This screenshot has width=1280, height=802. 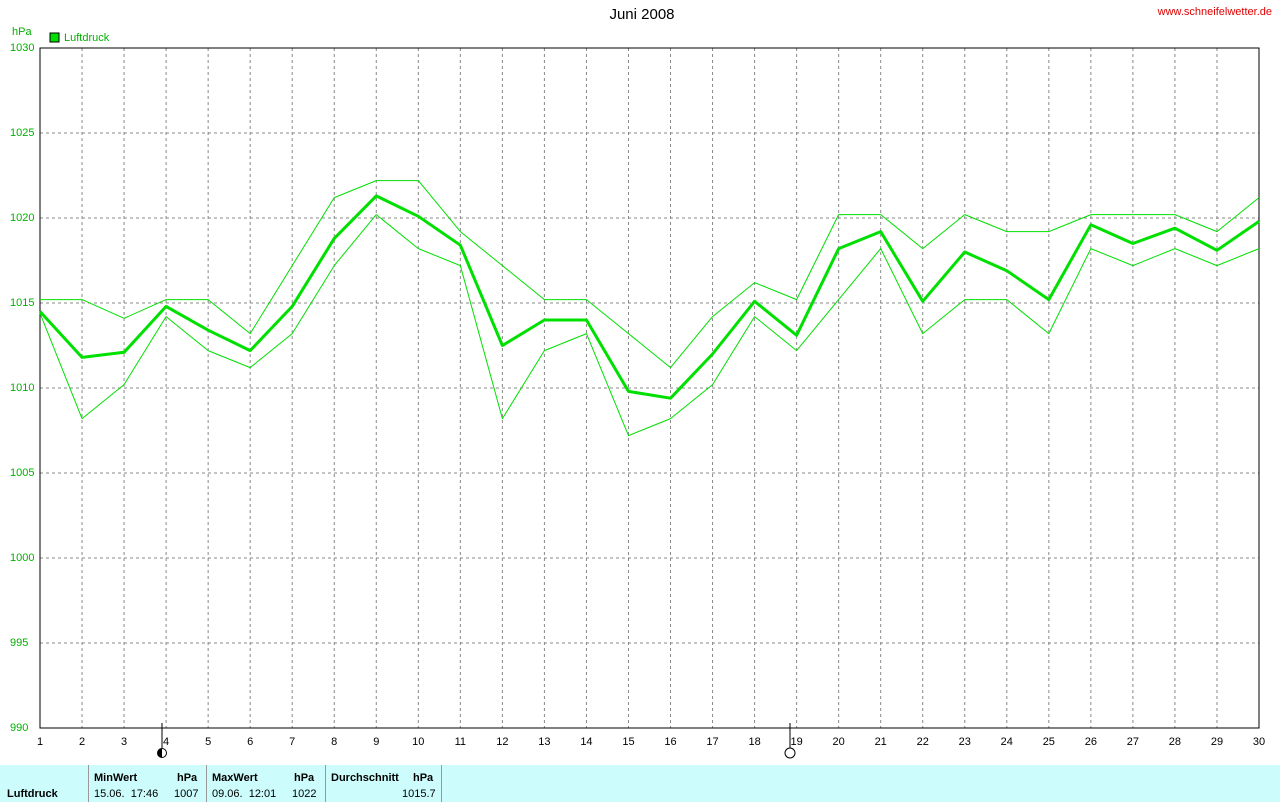 I want to click on x-tick-label: 11, so click(x=460, y=742).